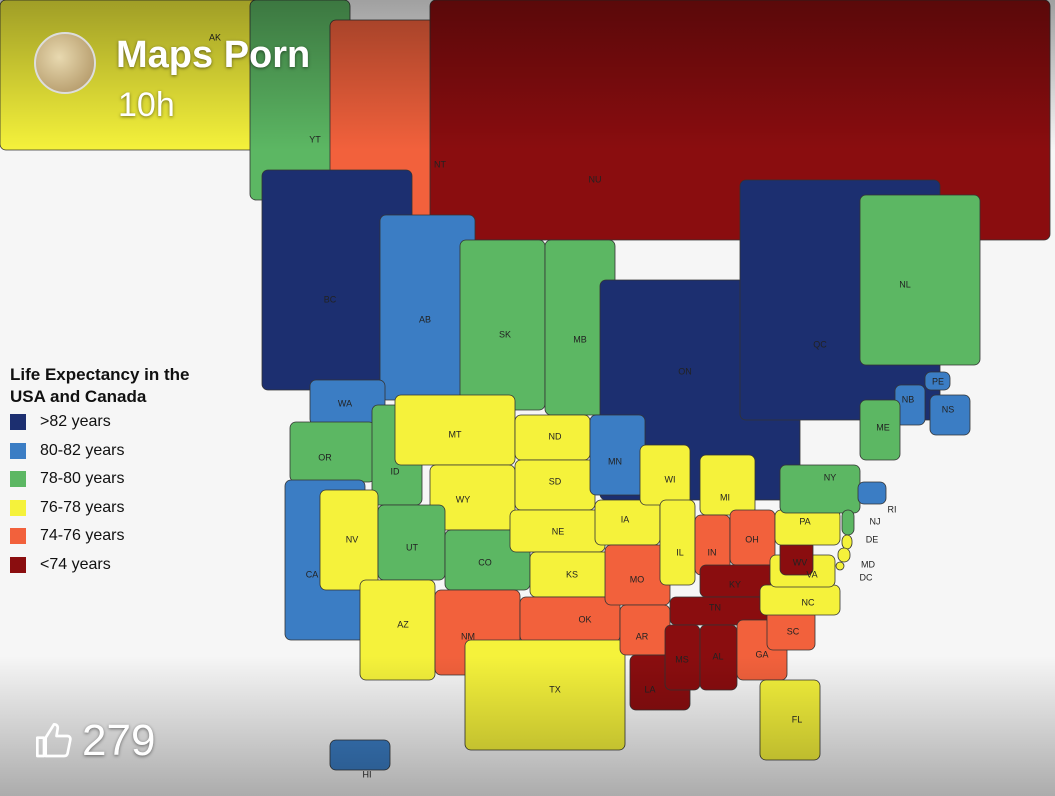 This screenshot has width=1055, height=796. Describe the element at coordinates (735, 584) in the screenshot. I see `region-label: KY` at that location.